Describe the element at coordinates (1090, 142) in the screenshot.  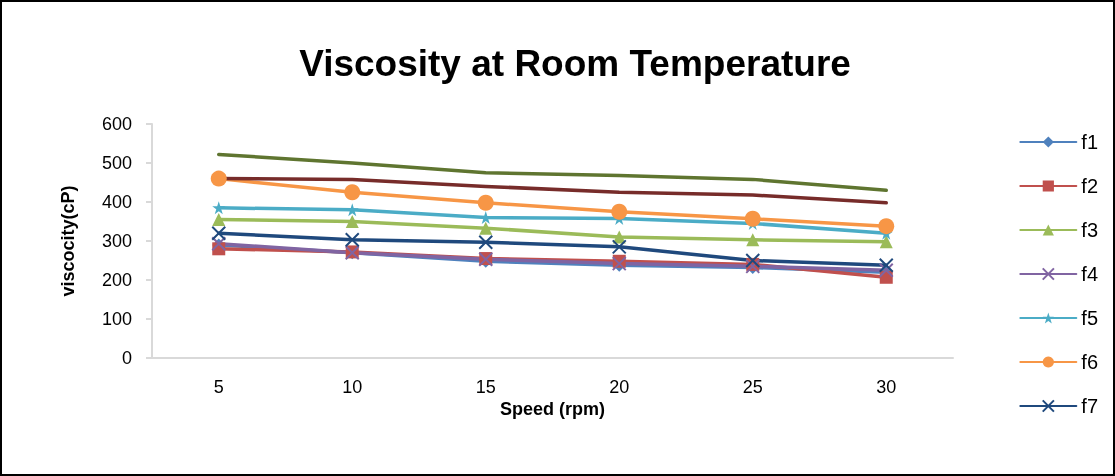
I see `legend-label: f1` at that location.